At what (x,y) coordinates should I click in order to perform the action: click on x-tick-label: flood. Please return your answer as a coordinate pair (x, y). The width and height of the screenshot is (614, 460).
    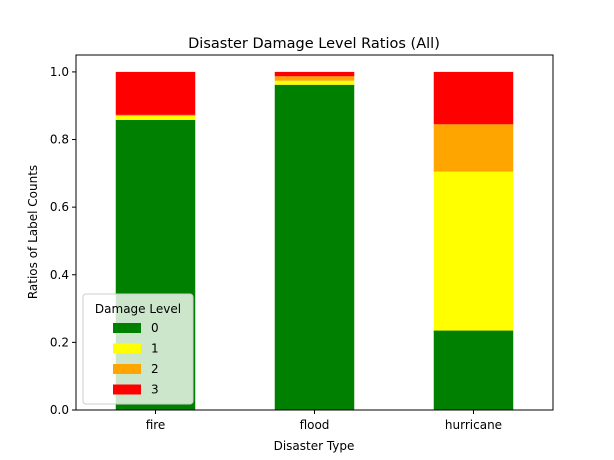
    Looking at the image, I should click on (315, 425).